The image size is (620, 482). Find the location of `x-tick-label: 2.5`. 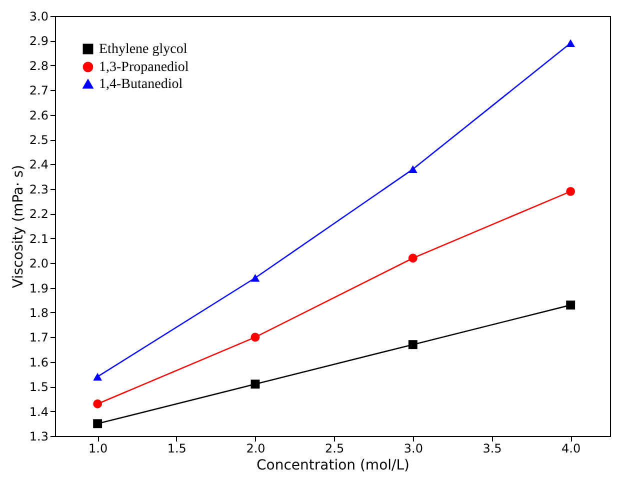

x-tick-label: 2.5 is located at coordinates (334, 449).